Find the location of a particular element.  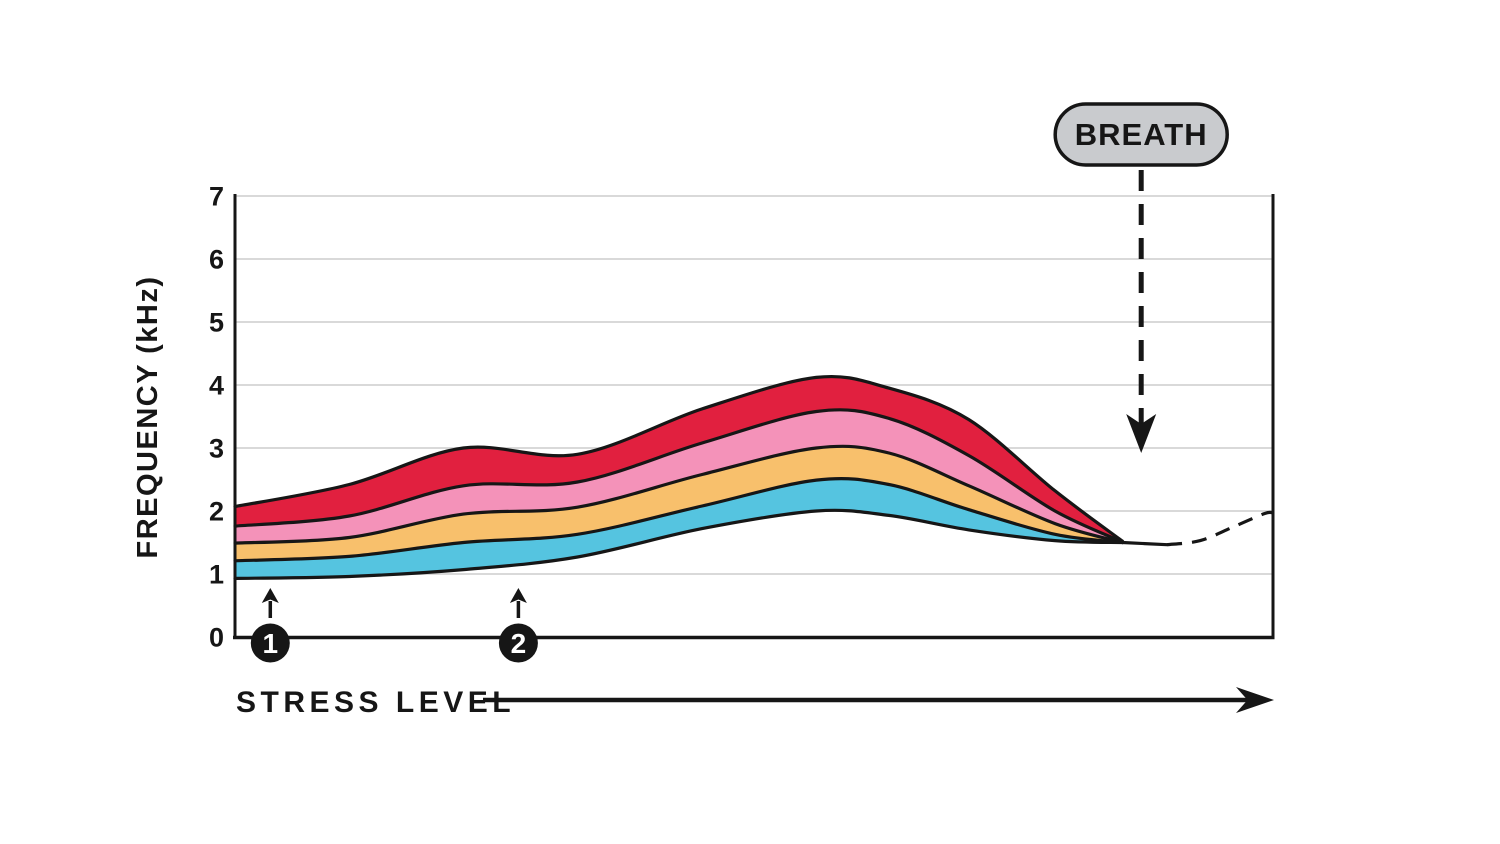

continuation-layer is located at coordinates (1197, 528).